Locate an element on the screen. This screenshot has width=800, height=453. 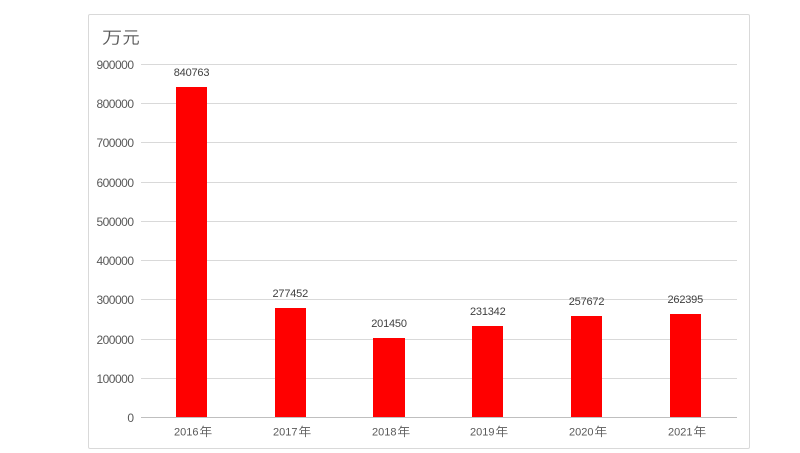
svg-text: 2021 is located at coordinates (680, 432).